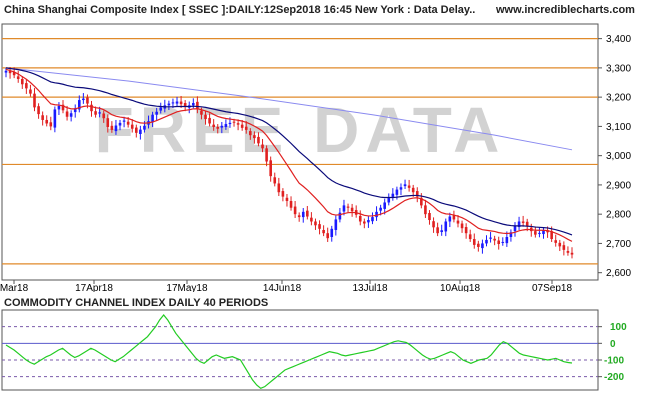  I want to click on x-tick-label: 13Jul18, so click(369, 287).